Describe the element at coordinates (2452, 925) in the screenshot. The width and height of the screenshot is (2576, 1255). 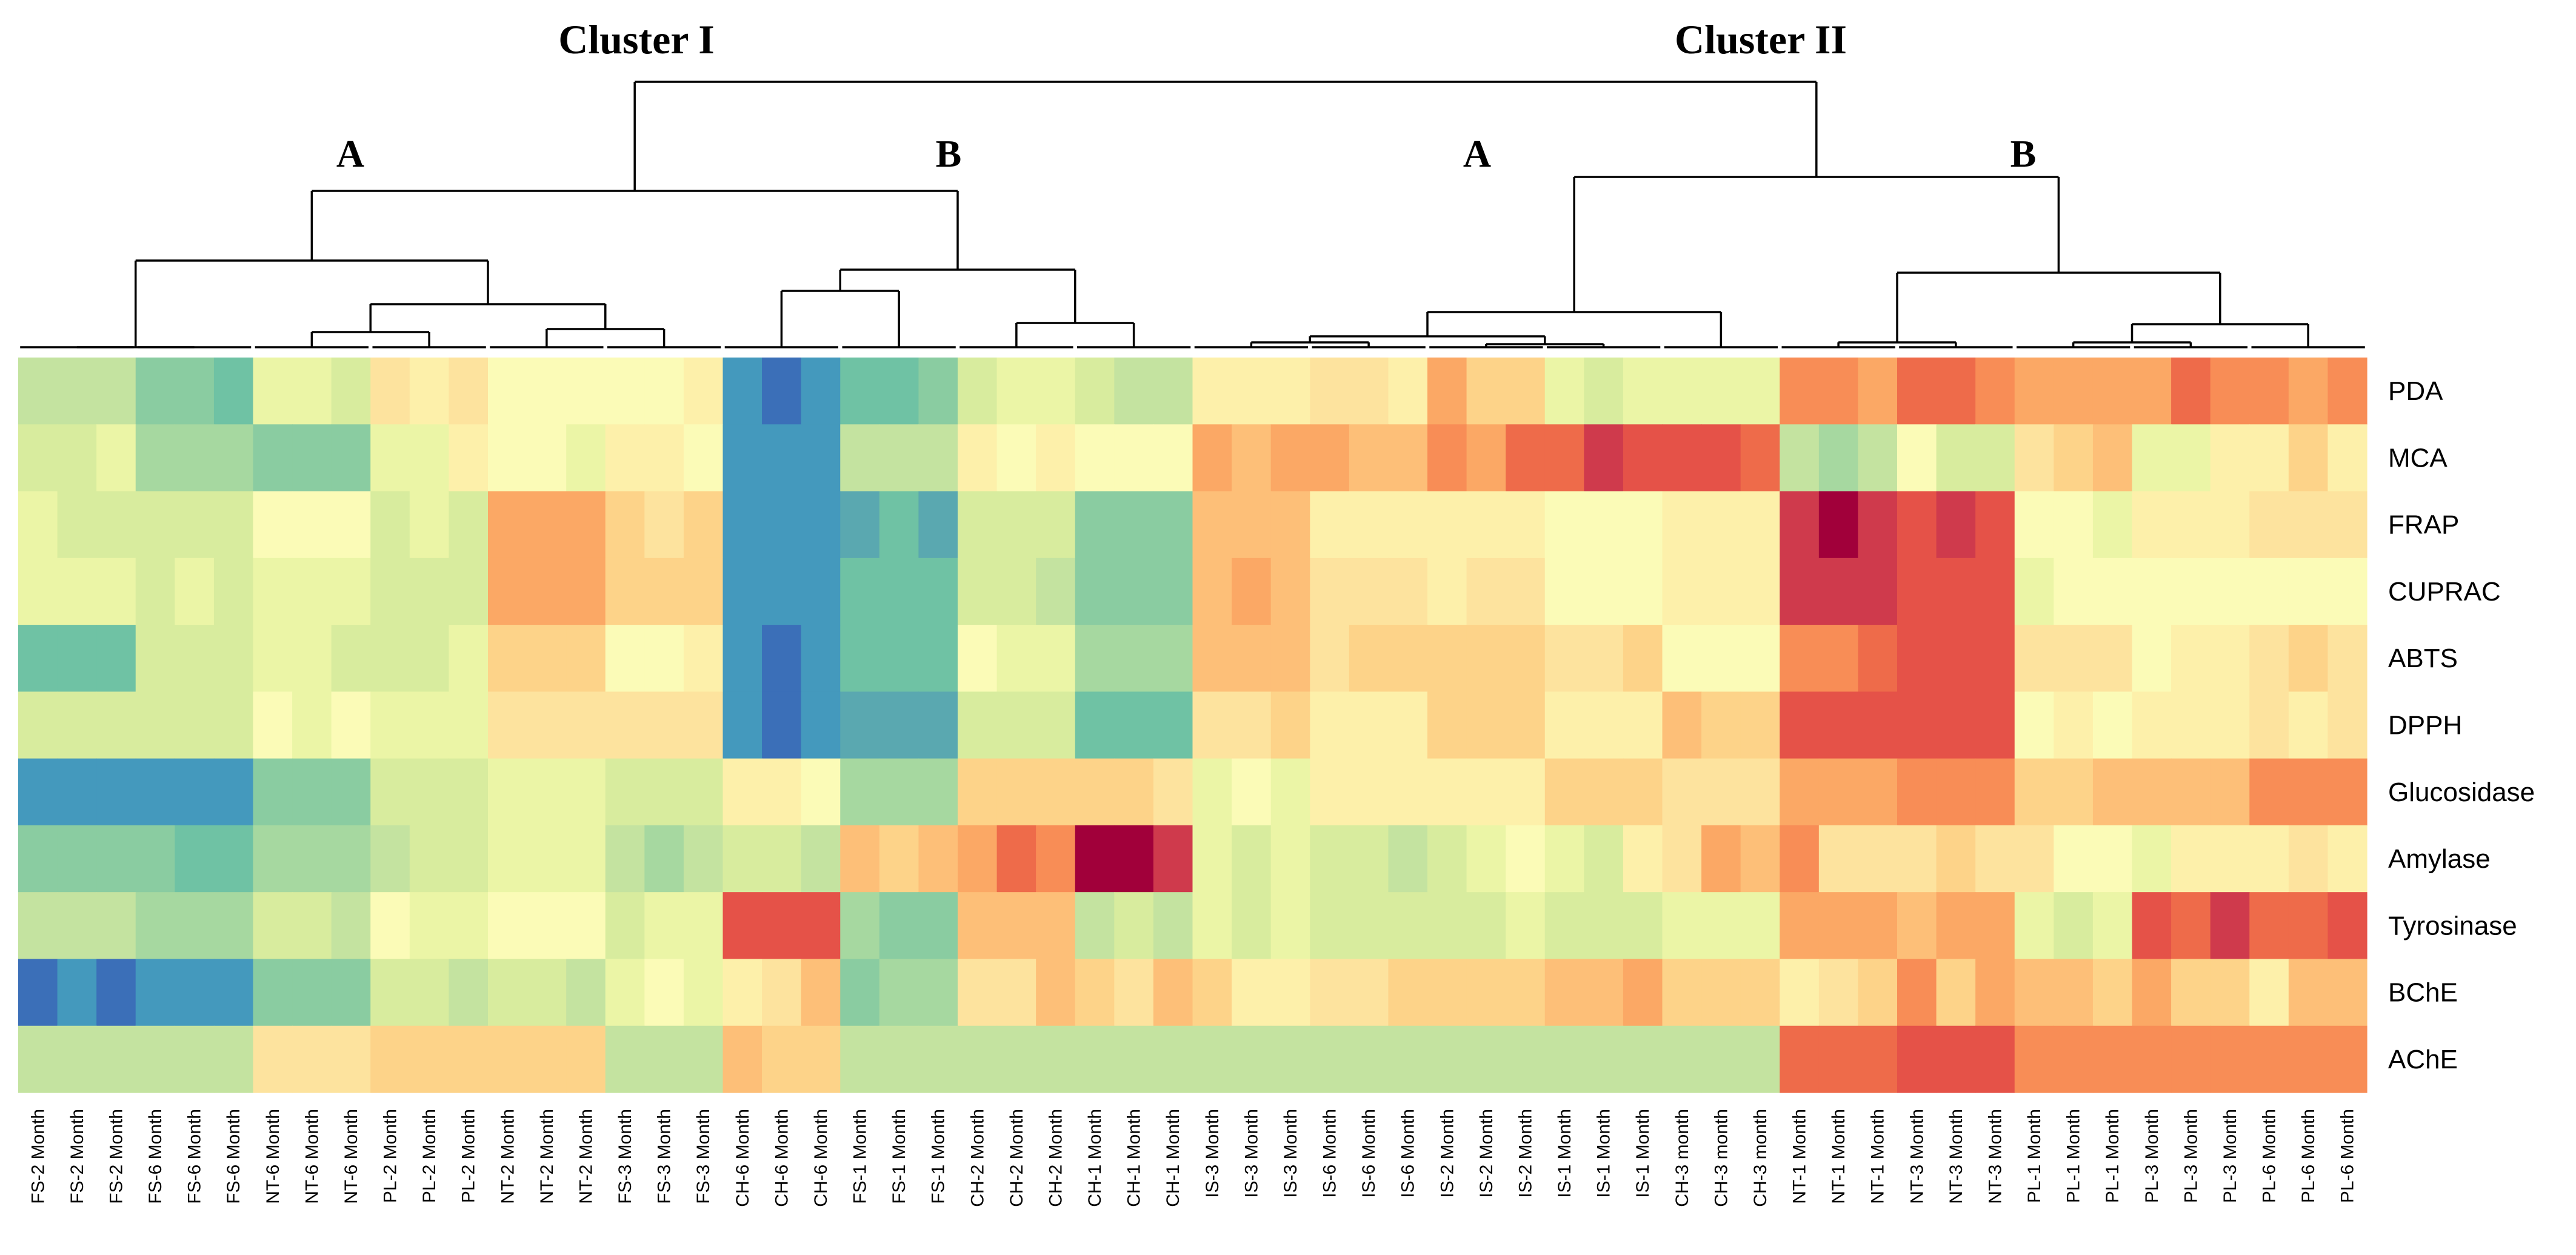
I see `row-label: Tyrosinase` at that location.